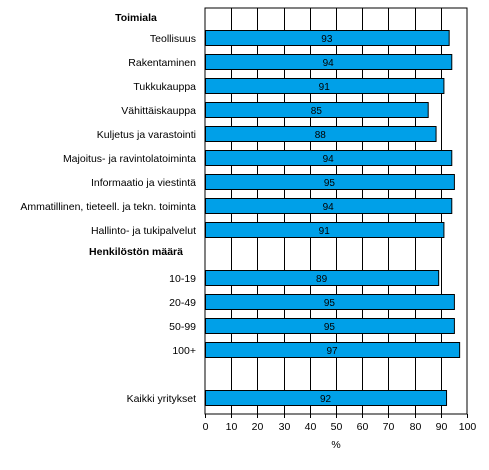 The width and height of the screenshot is (489, 470). What do you see at coordinates (129, 159) in the screenshot?
I see `category-label: Majoitus- ja ravintolatoiminta` at bounding box center [129, 159].